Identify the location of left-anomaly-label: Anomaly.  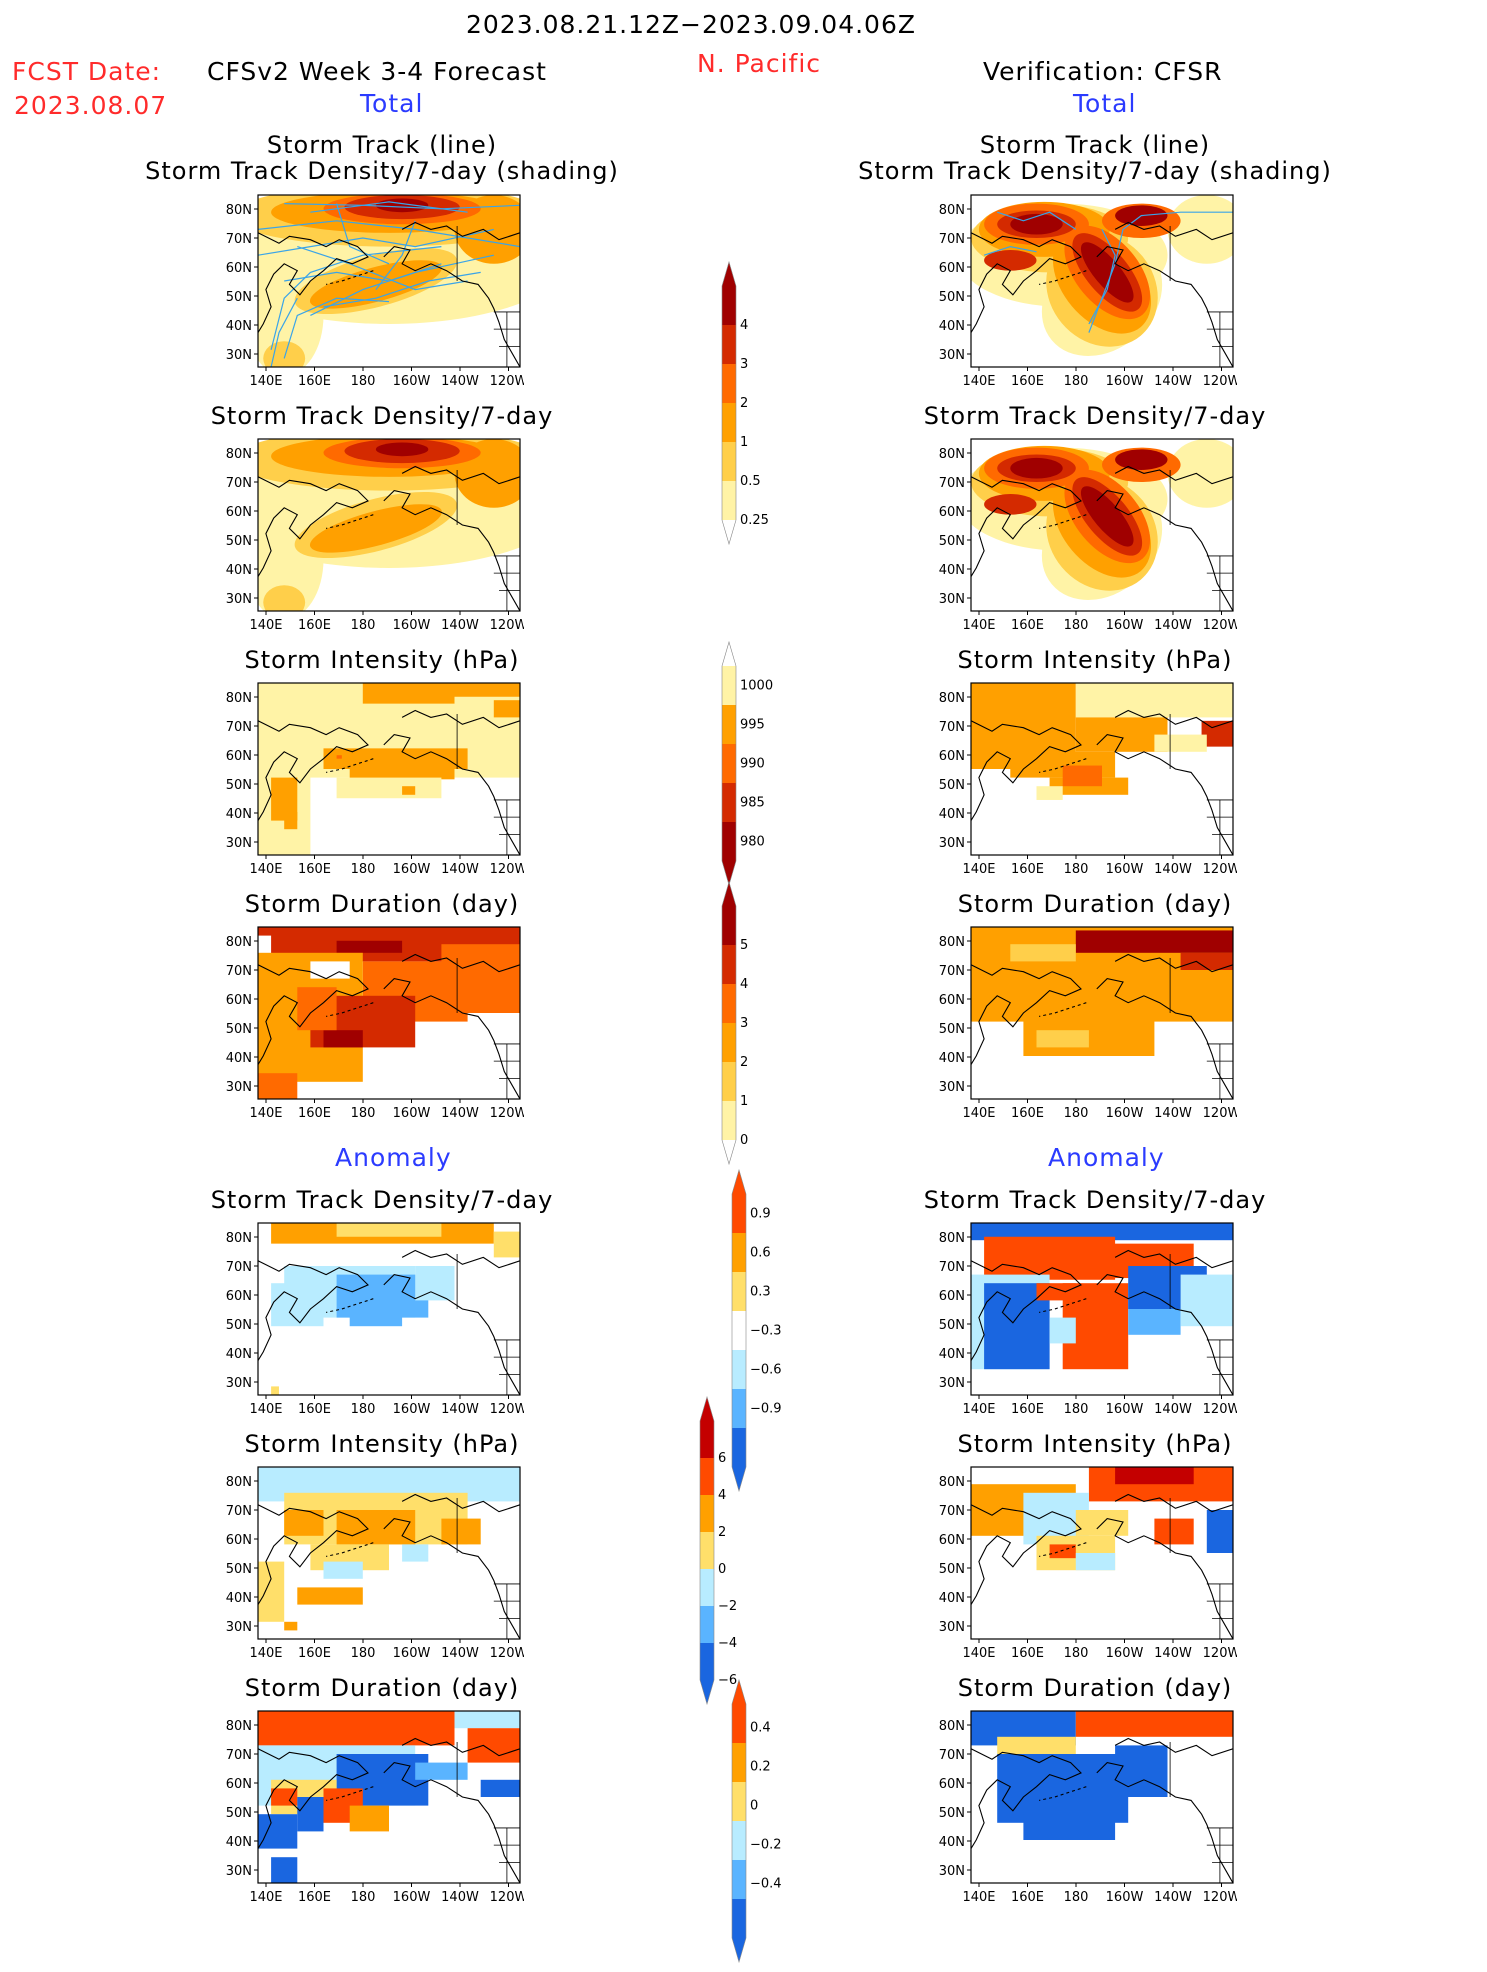
(393, 1157).